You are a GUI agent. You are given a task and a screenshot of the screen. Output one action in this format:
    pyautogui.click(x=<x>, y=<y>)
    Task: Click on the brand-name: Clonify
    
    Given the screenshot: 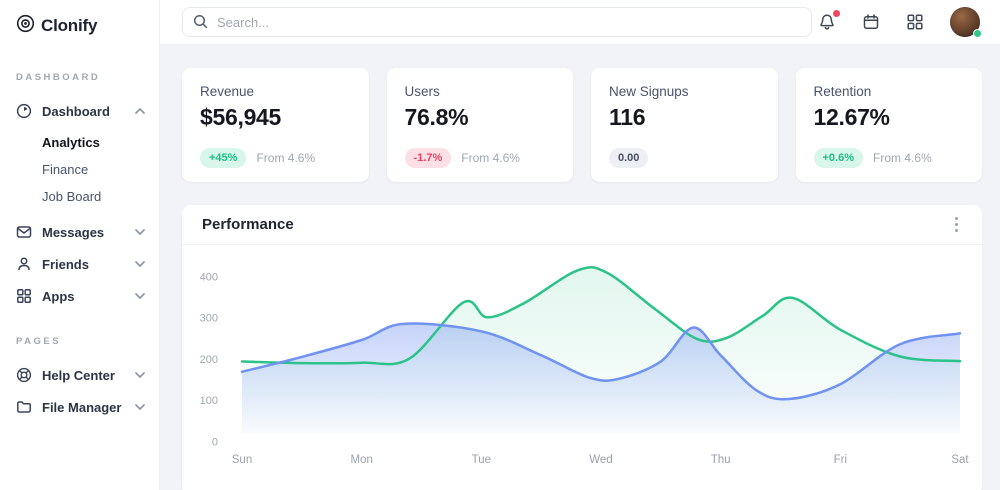 What is the action you would take?
    pyautogui.click(x=69, y=25)
    